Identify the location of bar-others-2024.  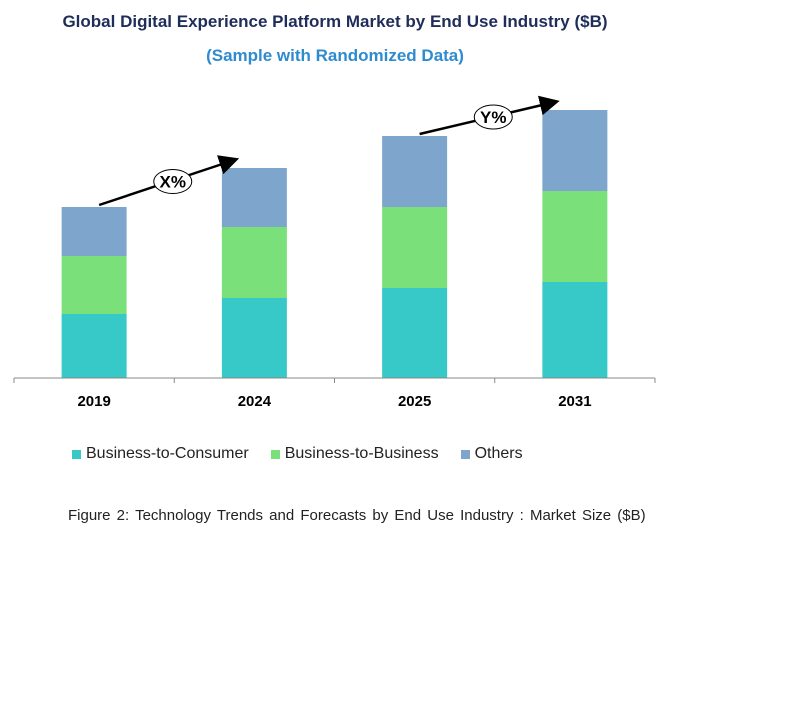
(254, 197).